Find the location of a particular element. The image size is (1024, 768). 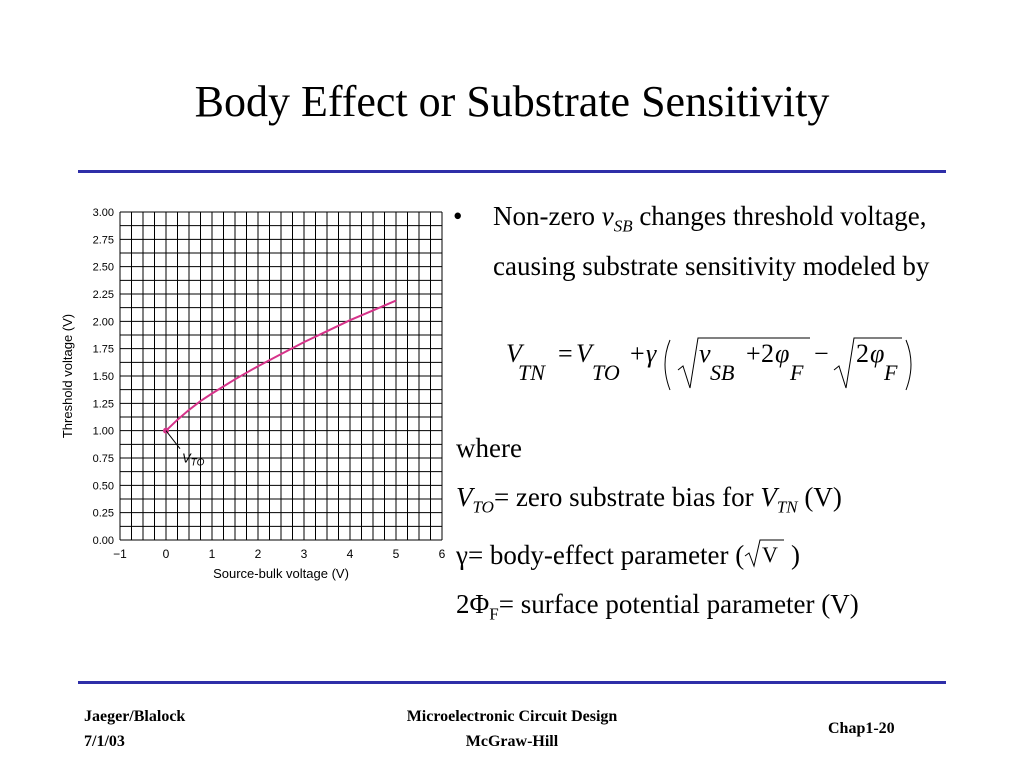

where-label: where is located at coordinates (489, 448).